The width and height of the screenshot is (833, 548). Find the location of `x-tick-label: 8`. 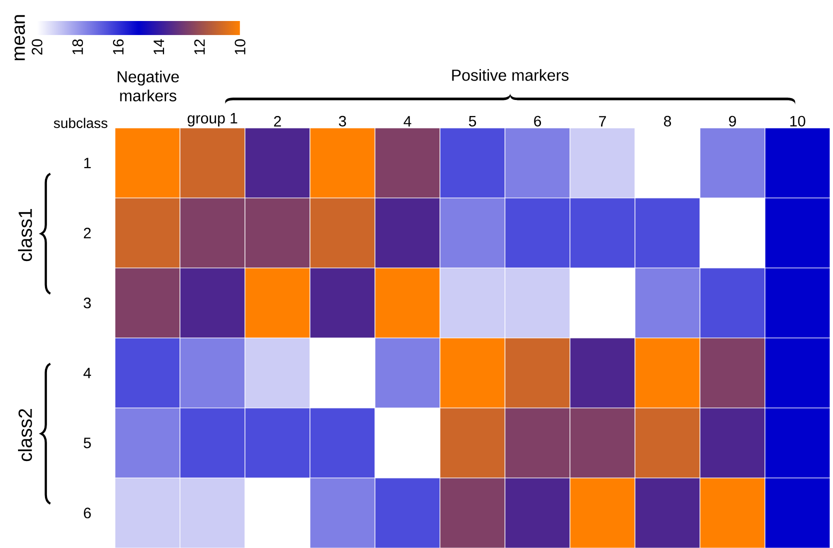

x-tick-label: 8 is located at coordinates (668, 121).